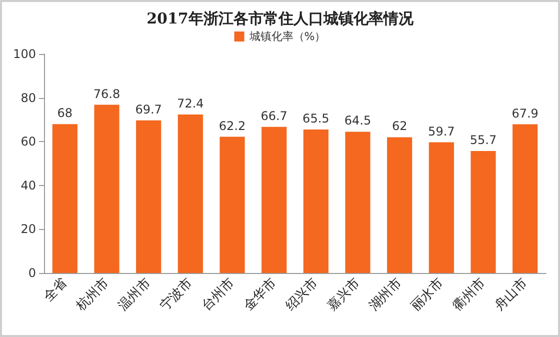 This screenshot has height=337, width=560. Describe the element at coordinates (358, 121) in the screenshot. I see `data-label: 64.5` at that location.